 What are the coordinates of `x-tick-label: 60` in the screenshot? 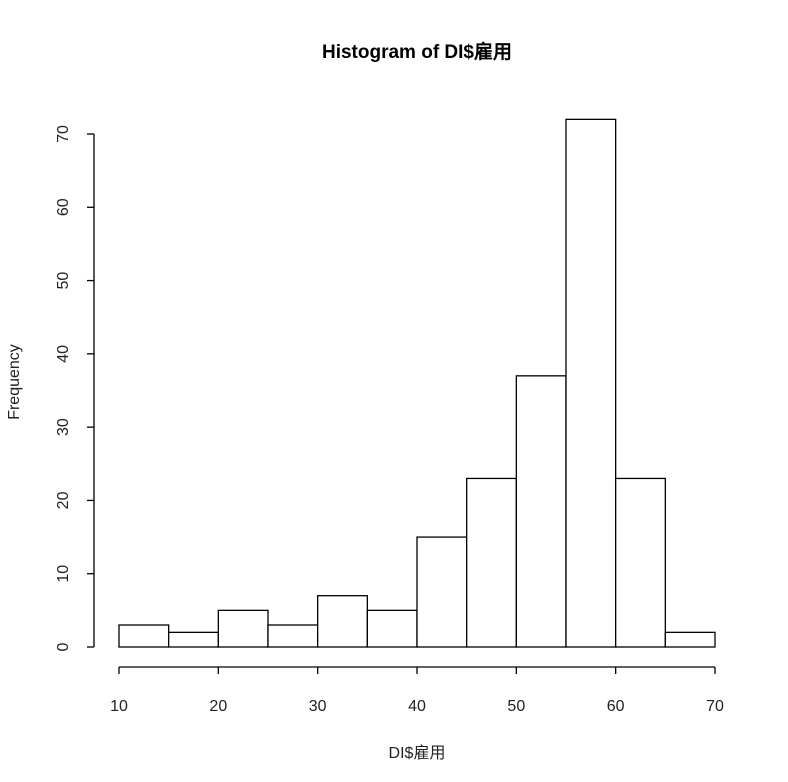 It's located at (616, 706).